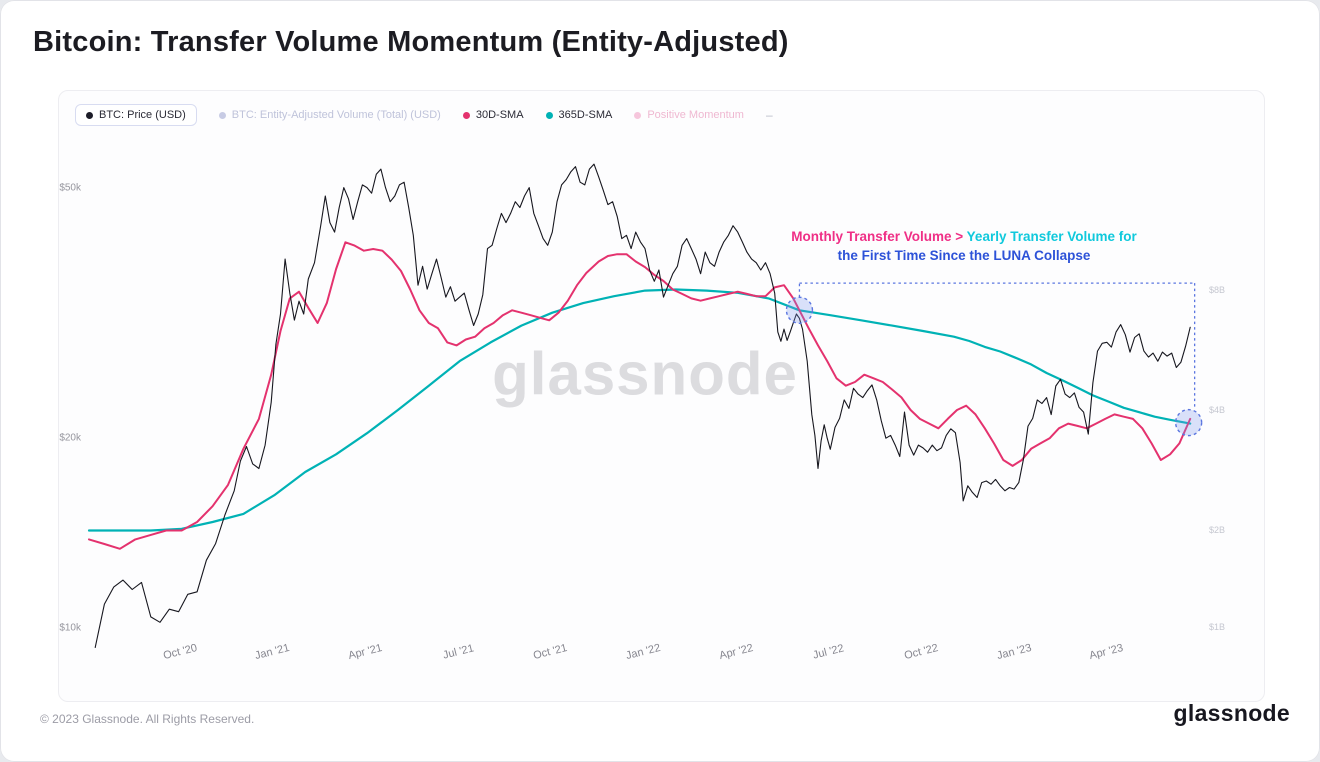 This screenshot has height=762, width=1320. Describe the element at coordinates (695, 115) in the screenshot. I see `legend-label: Positive Momentum` at that location.